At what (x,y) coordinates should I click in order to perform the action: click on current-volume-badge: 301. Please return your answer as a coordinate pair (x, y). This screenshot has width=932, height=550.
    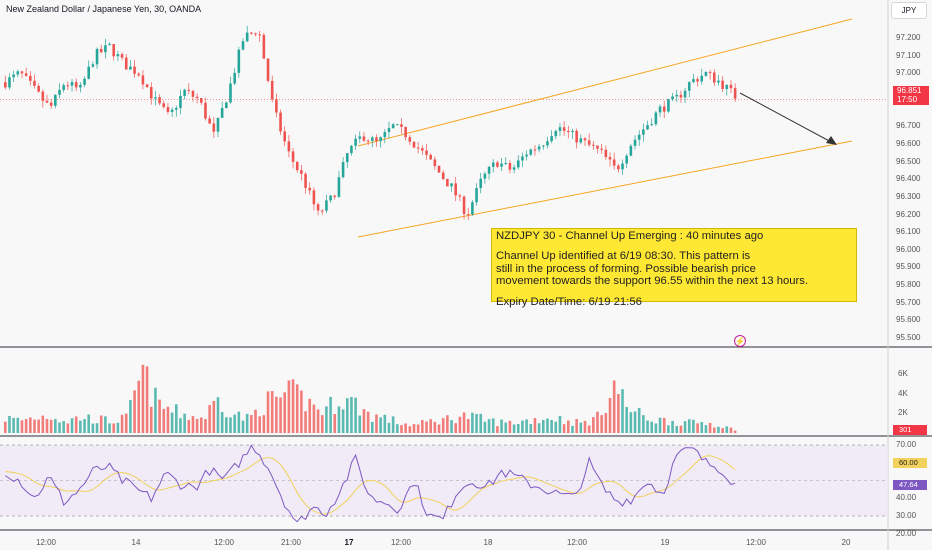
    Looking at the image, I should click on (910, 430).